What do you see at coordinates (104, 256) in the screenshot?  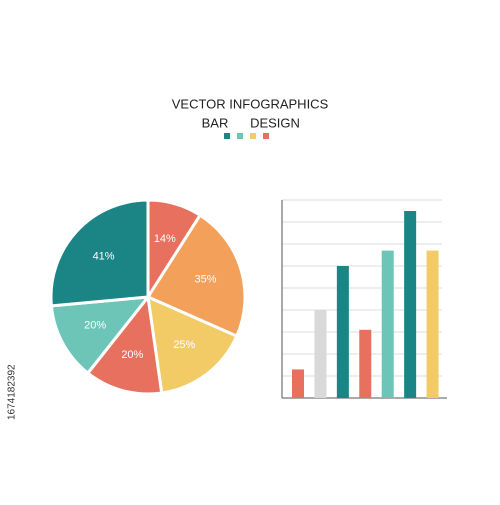 I see `slice-label: 41%` at bounding box center [104, 256].